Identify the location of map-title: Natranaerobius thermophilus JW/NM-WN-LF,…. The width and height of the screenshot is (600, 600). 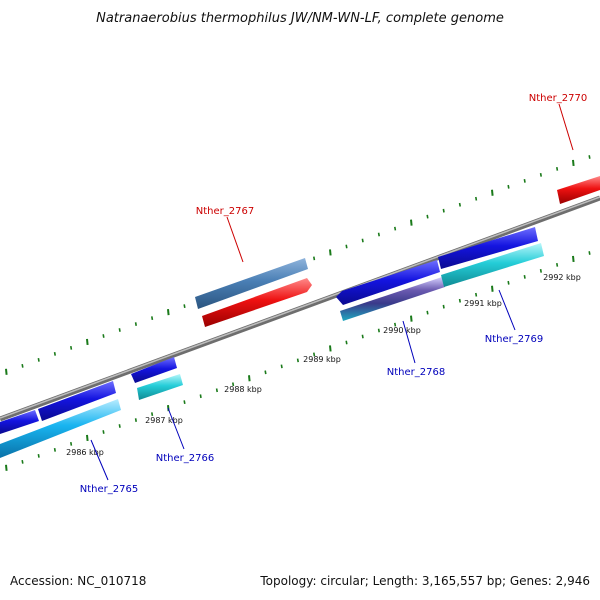
(300, 18).